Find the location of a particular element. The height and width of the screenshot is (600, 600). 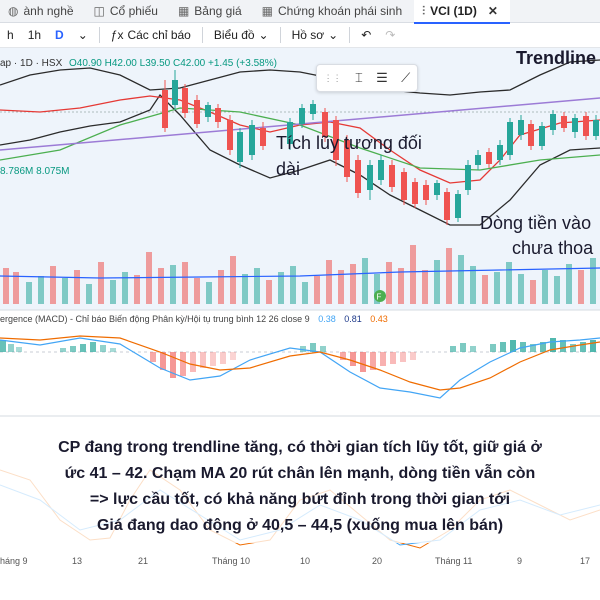

tab-stocks: ◫ Cổ phiếu is located at coordinates (128, 11).